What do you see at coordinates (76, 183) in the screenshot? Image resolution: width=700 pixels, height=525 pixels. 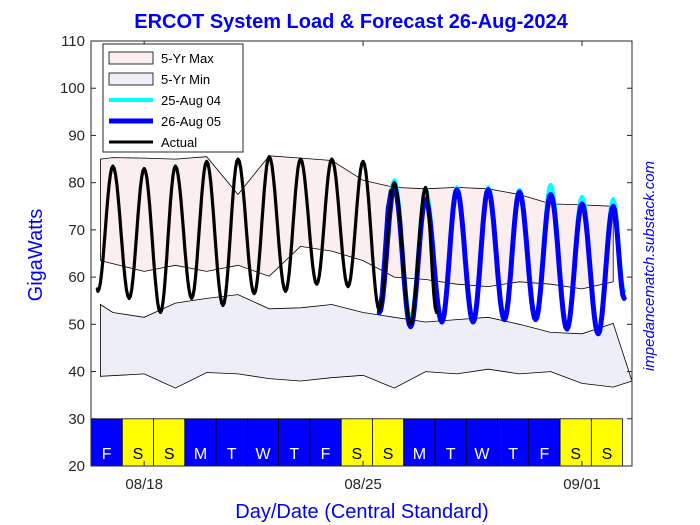 I see `y-tick-label: 80` at bounding box center [76, 183].